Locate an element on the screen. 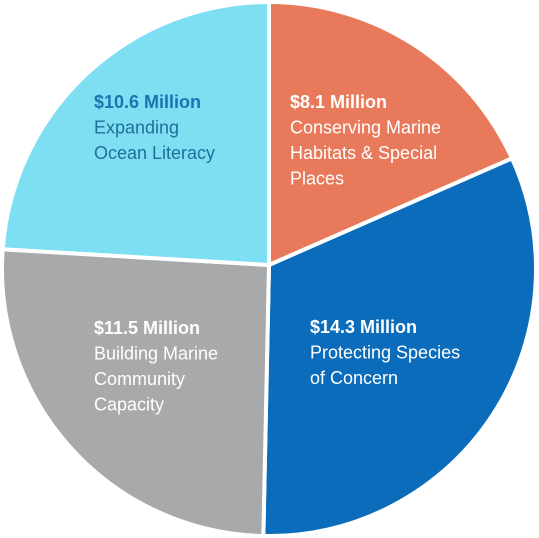  slice-label-line: Places is located at coordinates (317, 179).